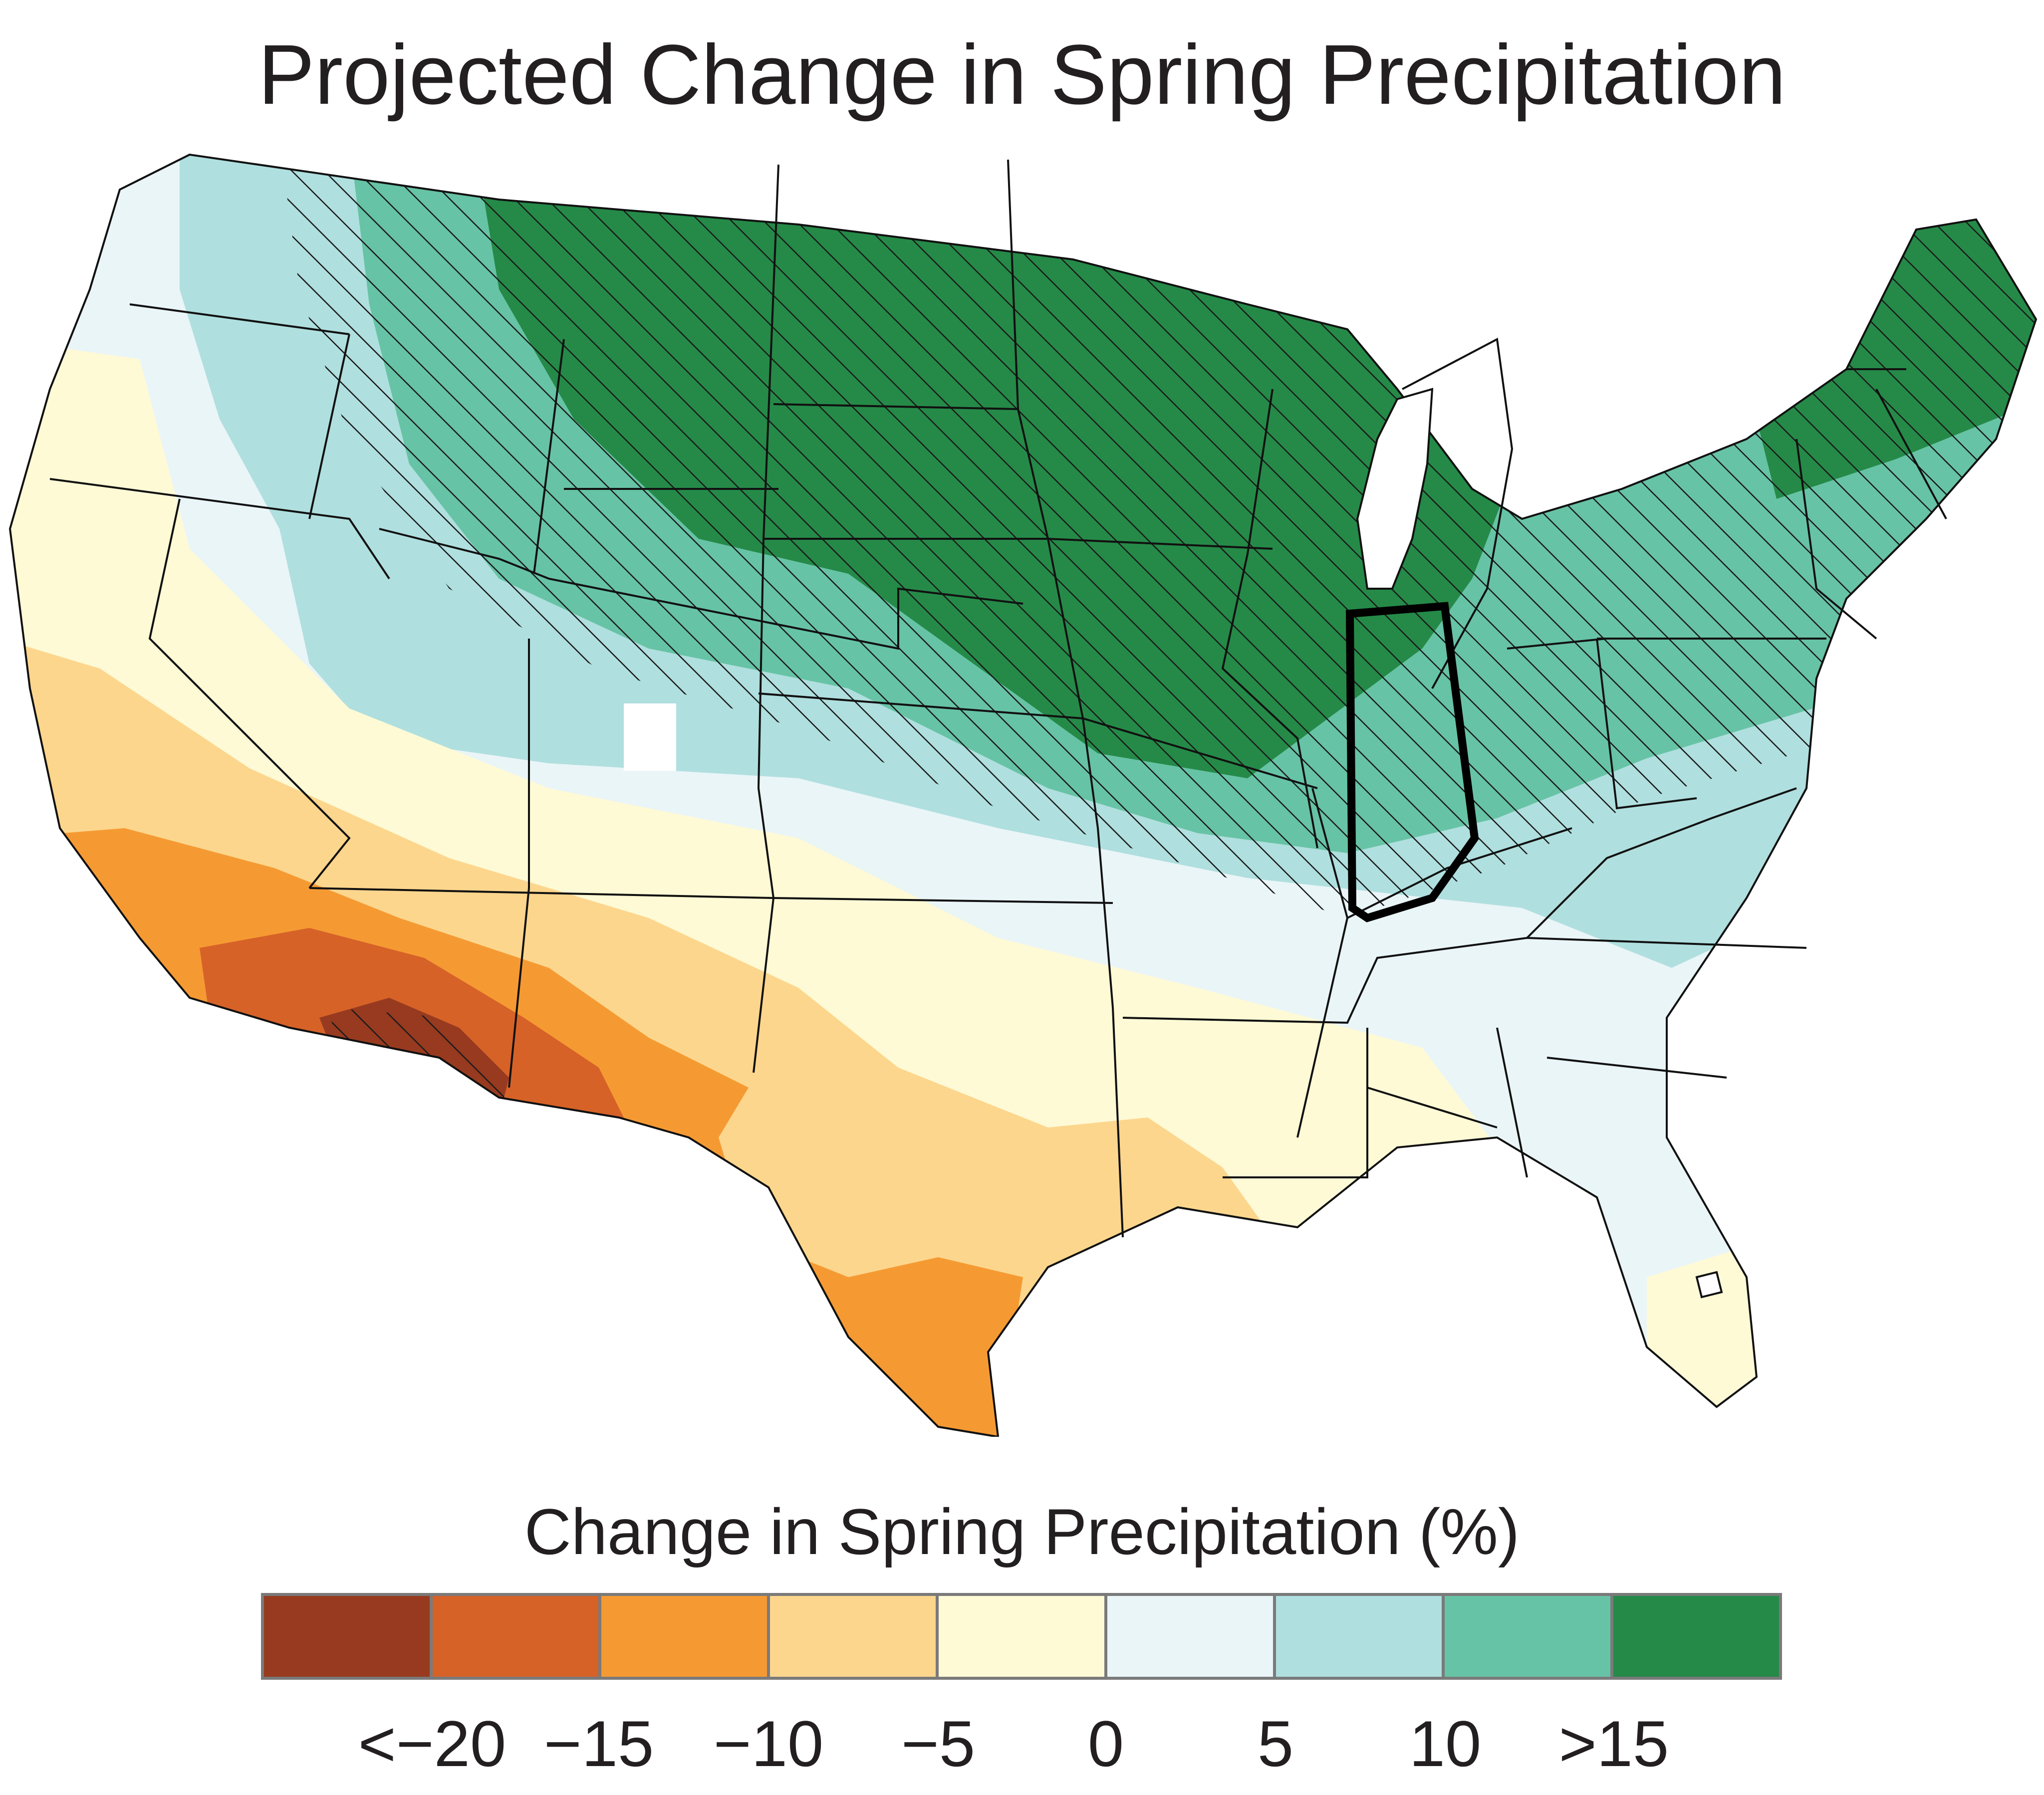  I want to click on legend-tick-label: 0, so click(1105, 1743).